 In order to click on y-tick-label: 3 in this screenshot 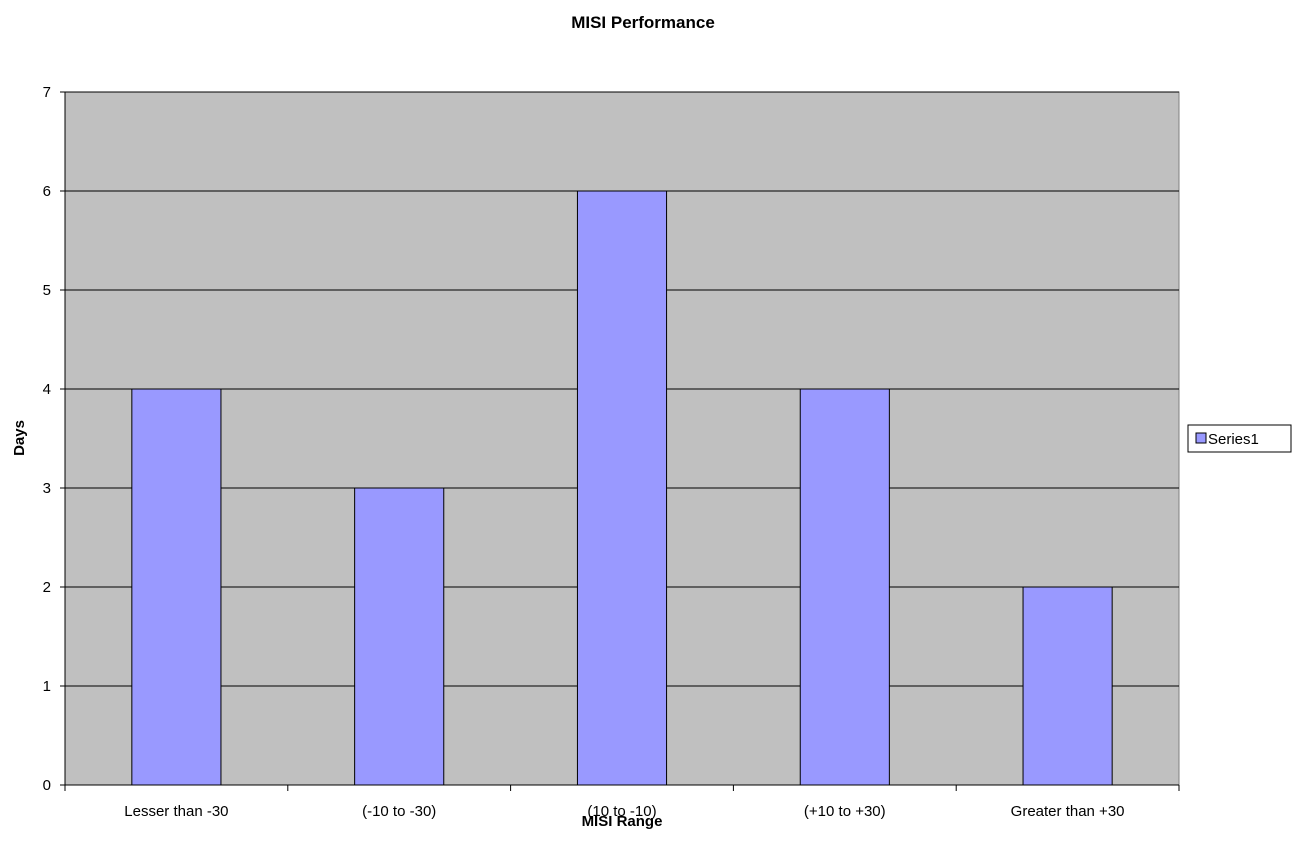, I will do `click(47, 488)`.